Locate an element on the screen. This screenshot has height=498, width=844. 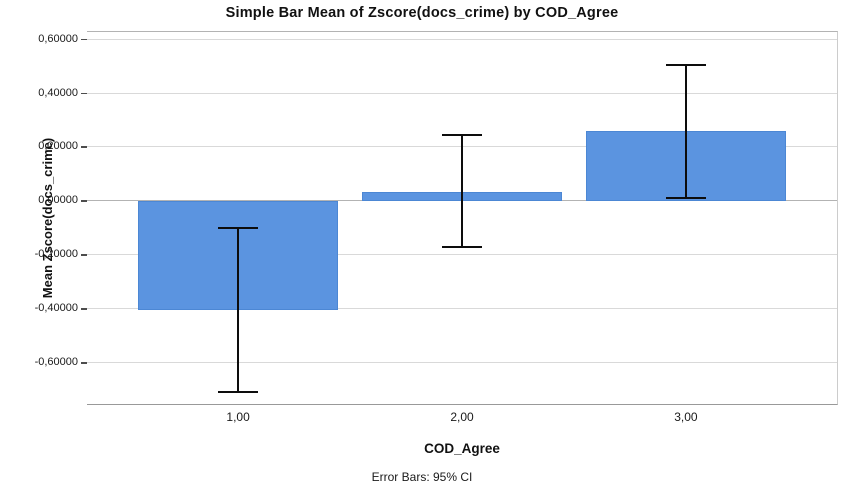
y-tick-label: 0,60000 is located at coordinates (58, 38).